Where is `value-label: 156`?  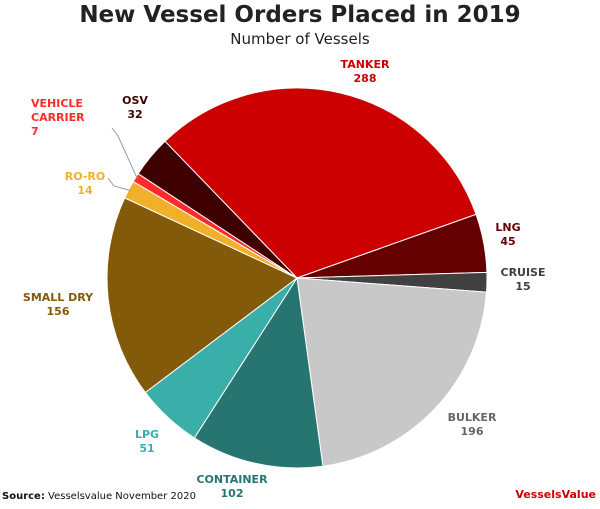 value-label: 156 is located at coordinates (58, 311).